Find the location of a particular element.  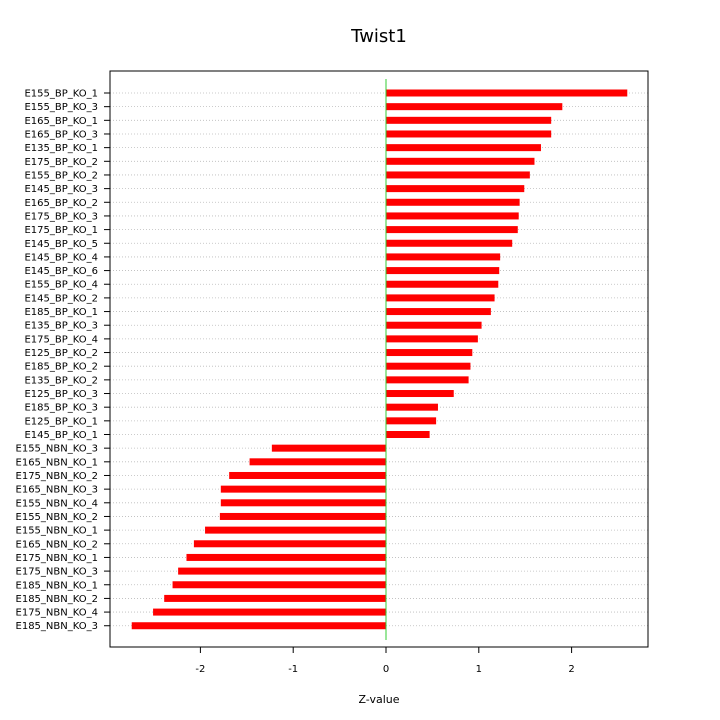

category-label: E135_BP_KO_2 is located at coordinates (61, 380).